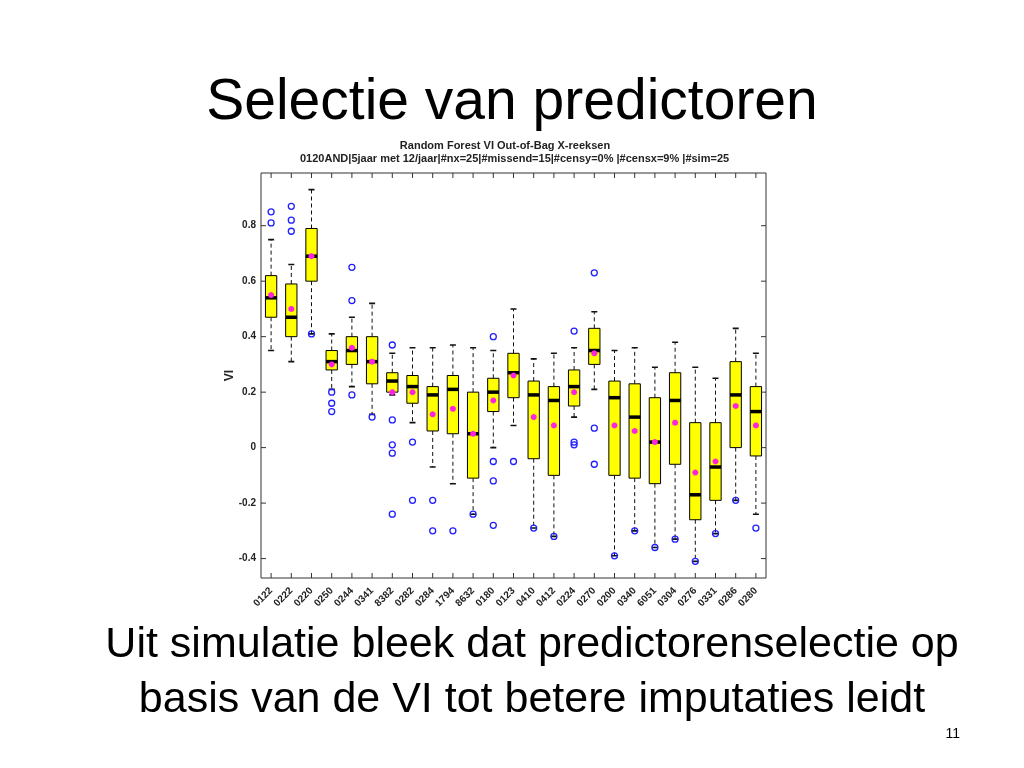 The image size is (1024, 768). I want to click on y-tick-label: -0.4, so click(247, 558).